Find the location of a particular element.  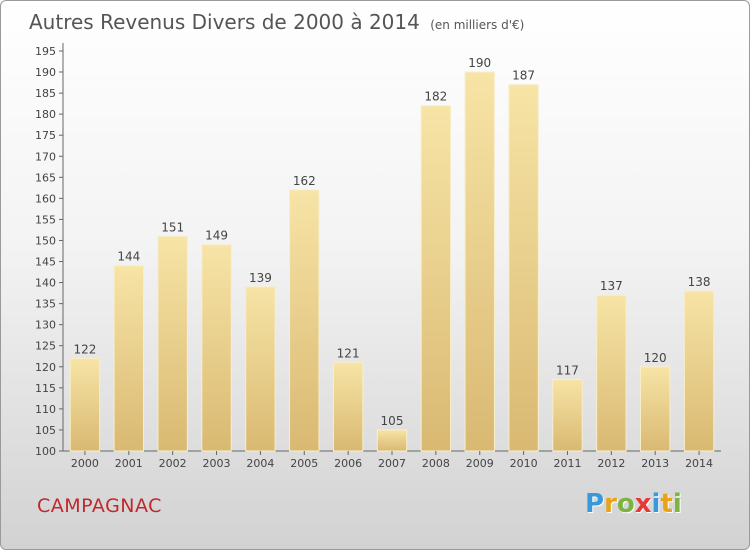

logo-letter: t is located at coordinates (666, 504).